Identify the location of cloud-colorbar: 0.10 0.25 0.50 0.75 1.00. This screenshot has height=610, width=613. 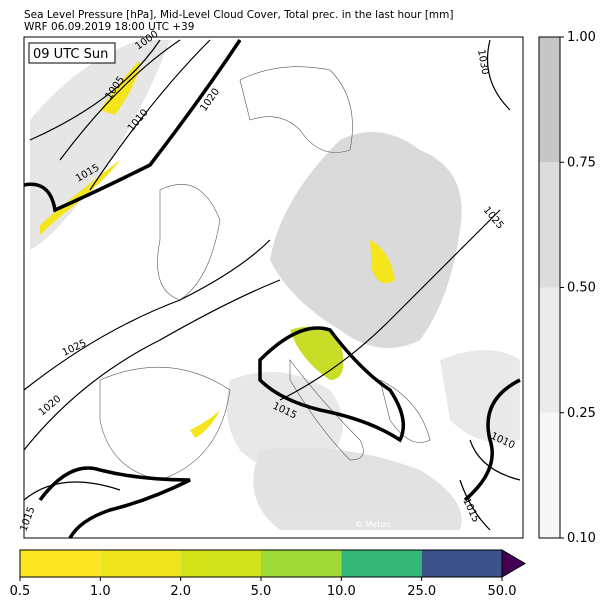
(567, 288).